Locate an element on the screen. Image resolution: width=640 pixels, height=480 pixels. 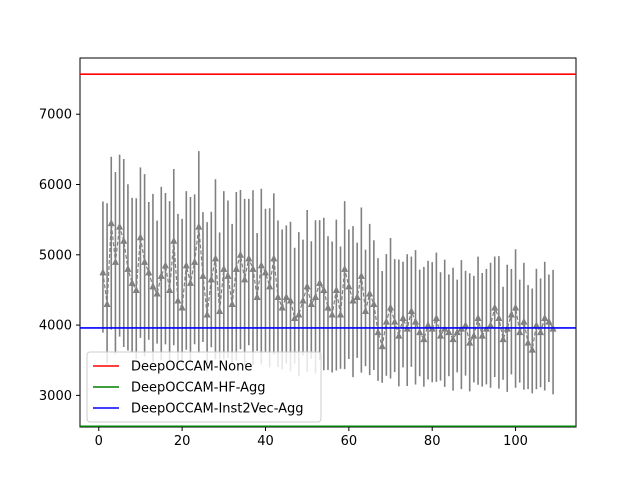
y-tick-label: 6000 is located at coordinates (55, 185).